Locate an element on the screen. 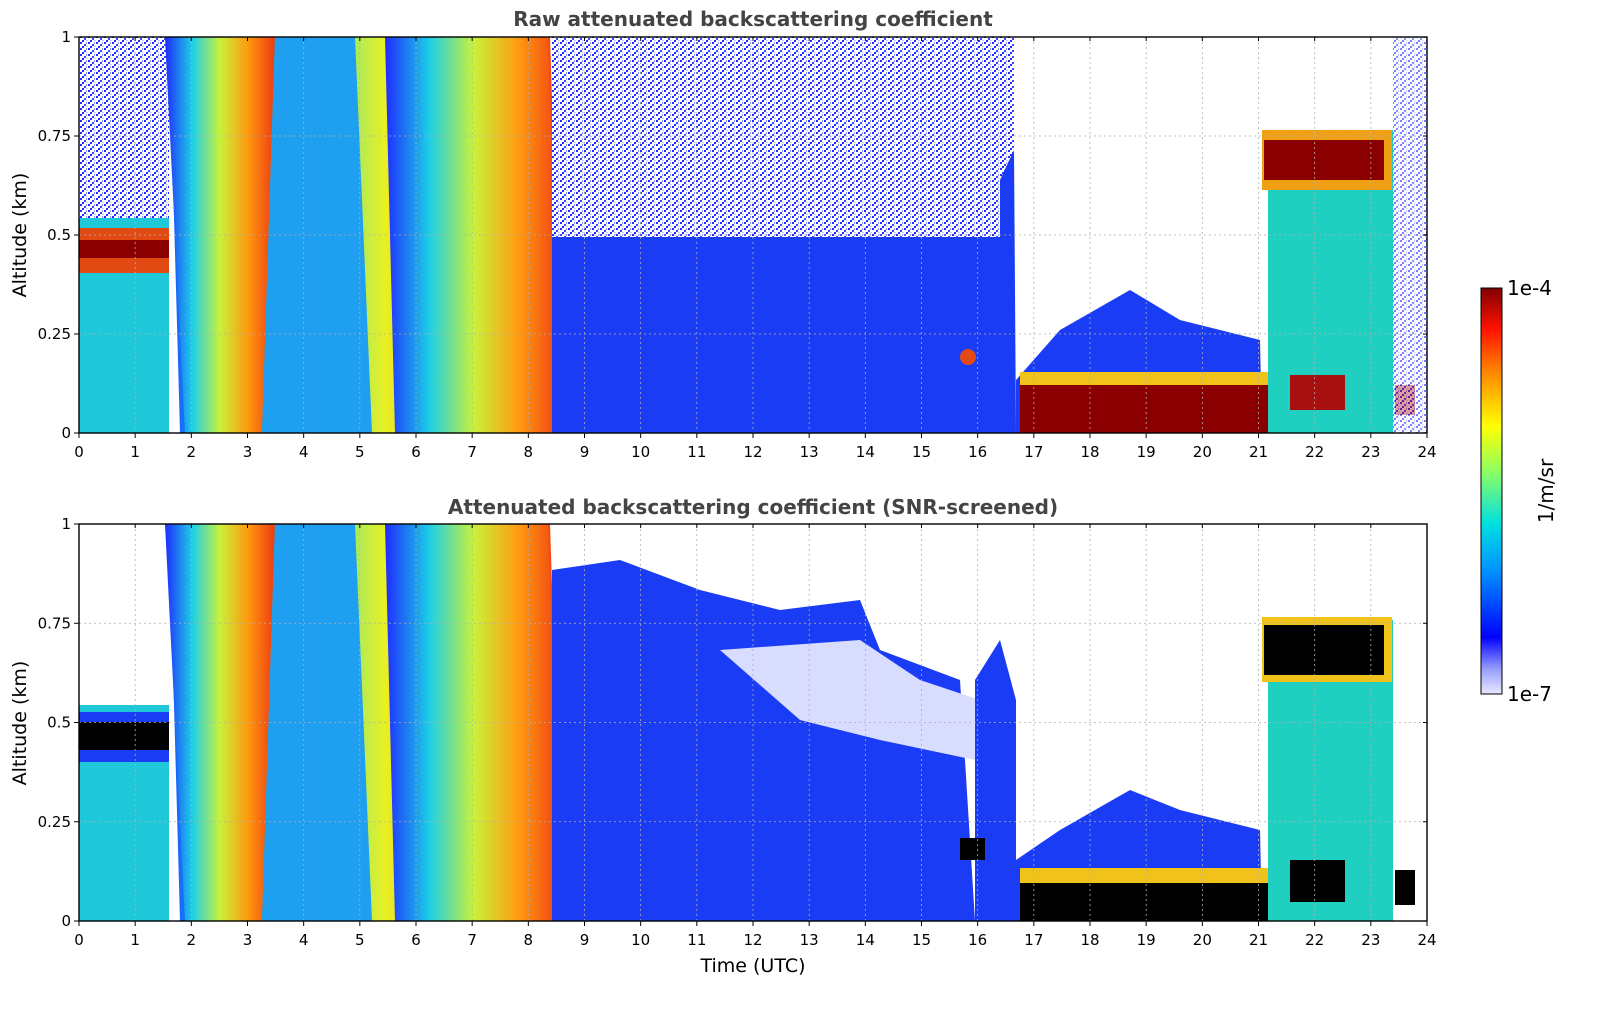  bottom-fog-saturated is located at coordinates (1145, 902).